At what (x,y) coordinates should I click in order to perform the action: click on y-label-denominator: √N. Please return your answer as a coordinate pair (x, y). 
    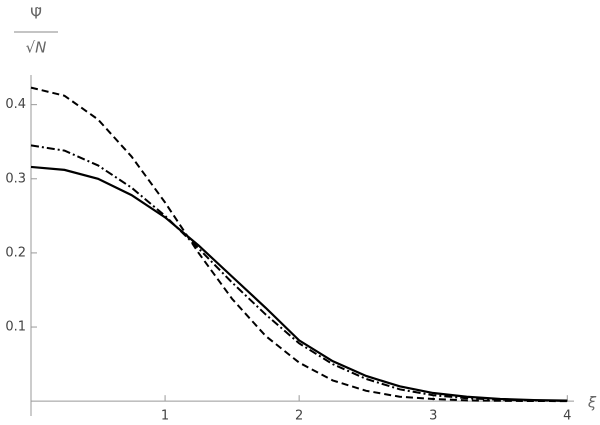
    Looking at the image, I should click on (36, 48).